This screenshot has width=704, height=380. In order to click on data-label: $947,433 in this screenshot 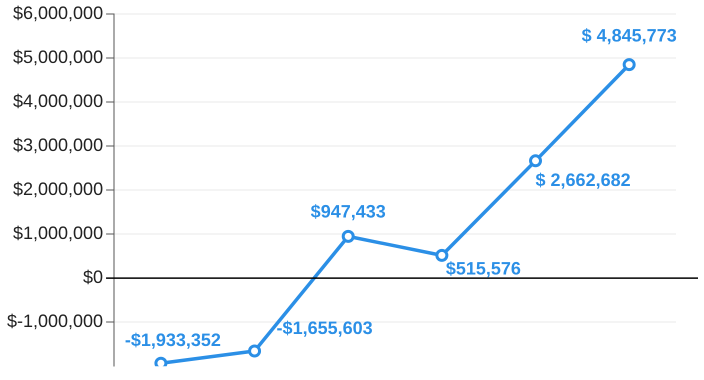, I will do `click(348, 211)`.